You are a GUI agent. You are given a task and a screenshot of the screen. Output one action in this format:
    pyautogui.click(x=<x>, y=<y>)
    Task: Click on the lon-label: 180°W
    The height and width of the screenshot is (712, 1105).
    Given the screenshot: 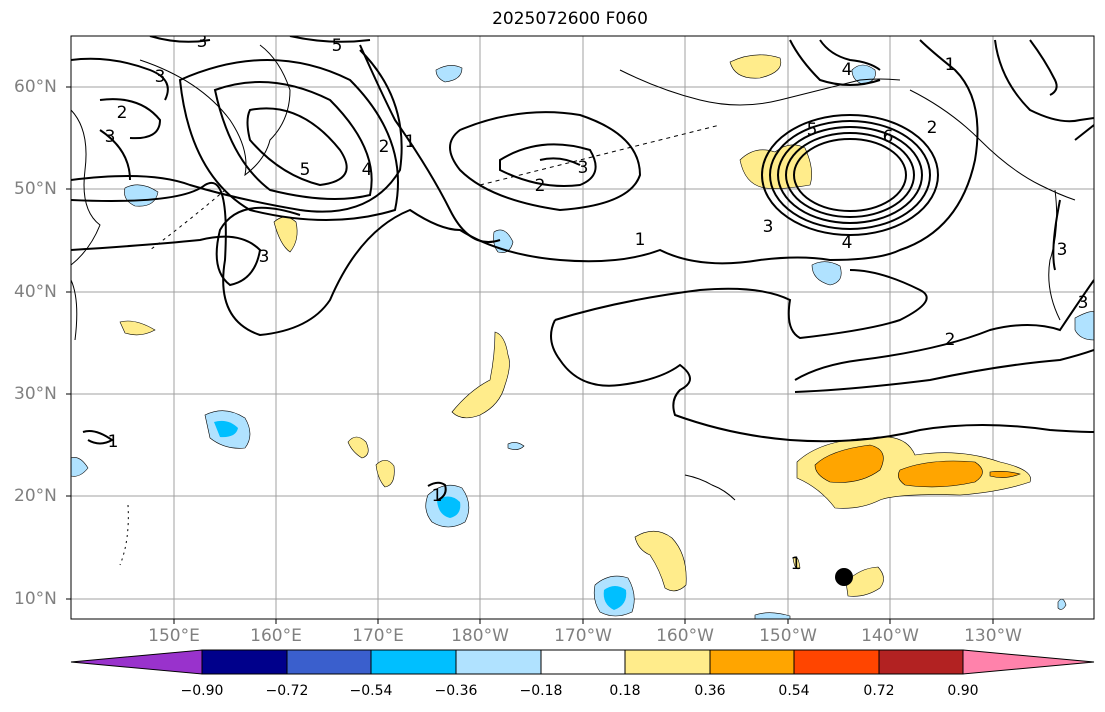 What is the action you would take?
    pyautogui.click(x=480, y=636)
    